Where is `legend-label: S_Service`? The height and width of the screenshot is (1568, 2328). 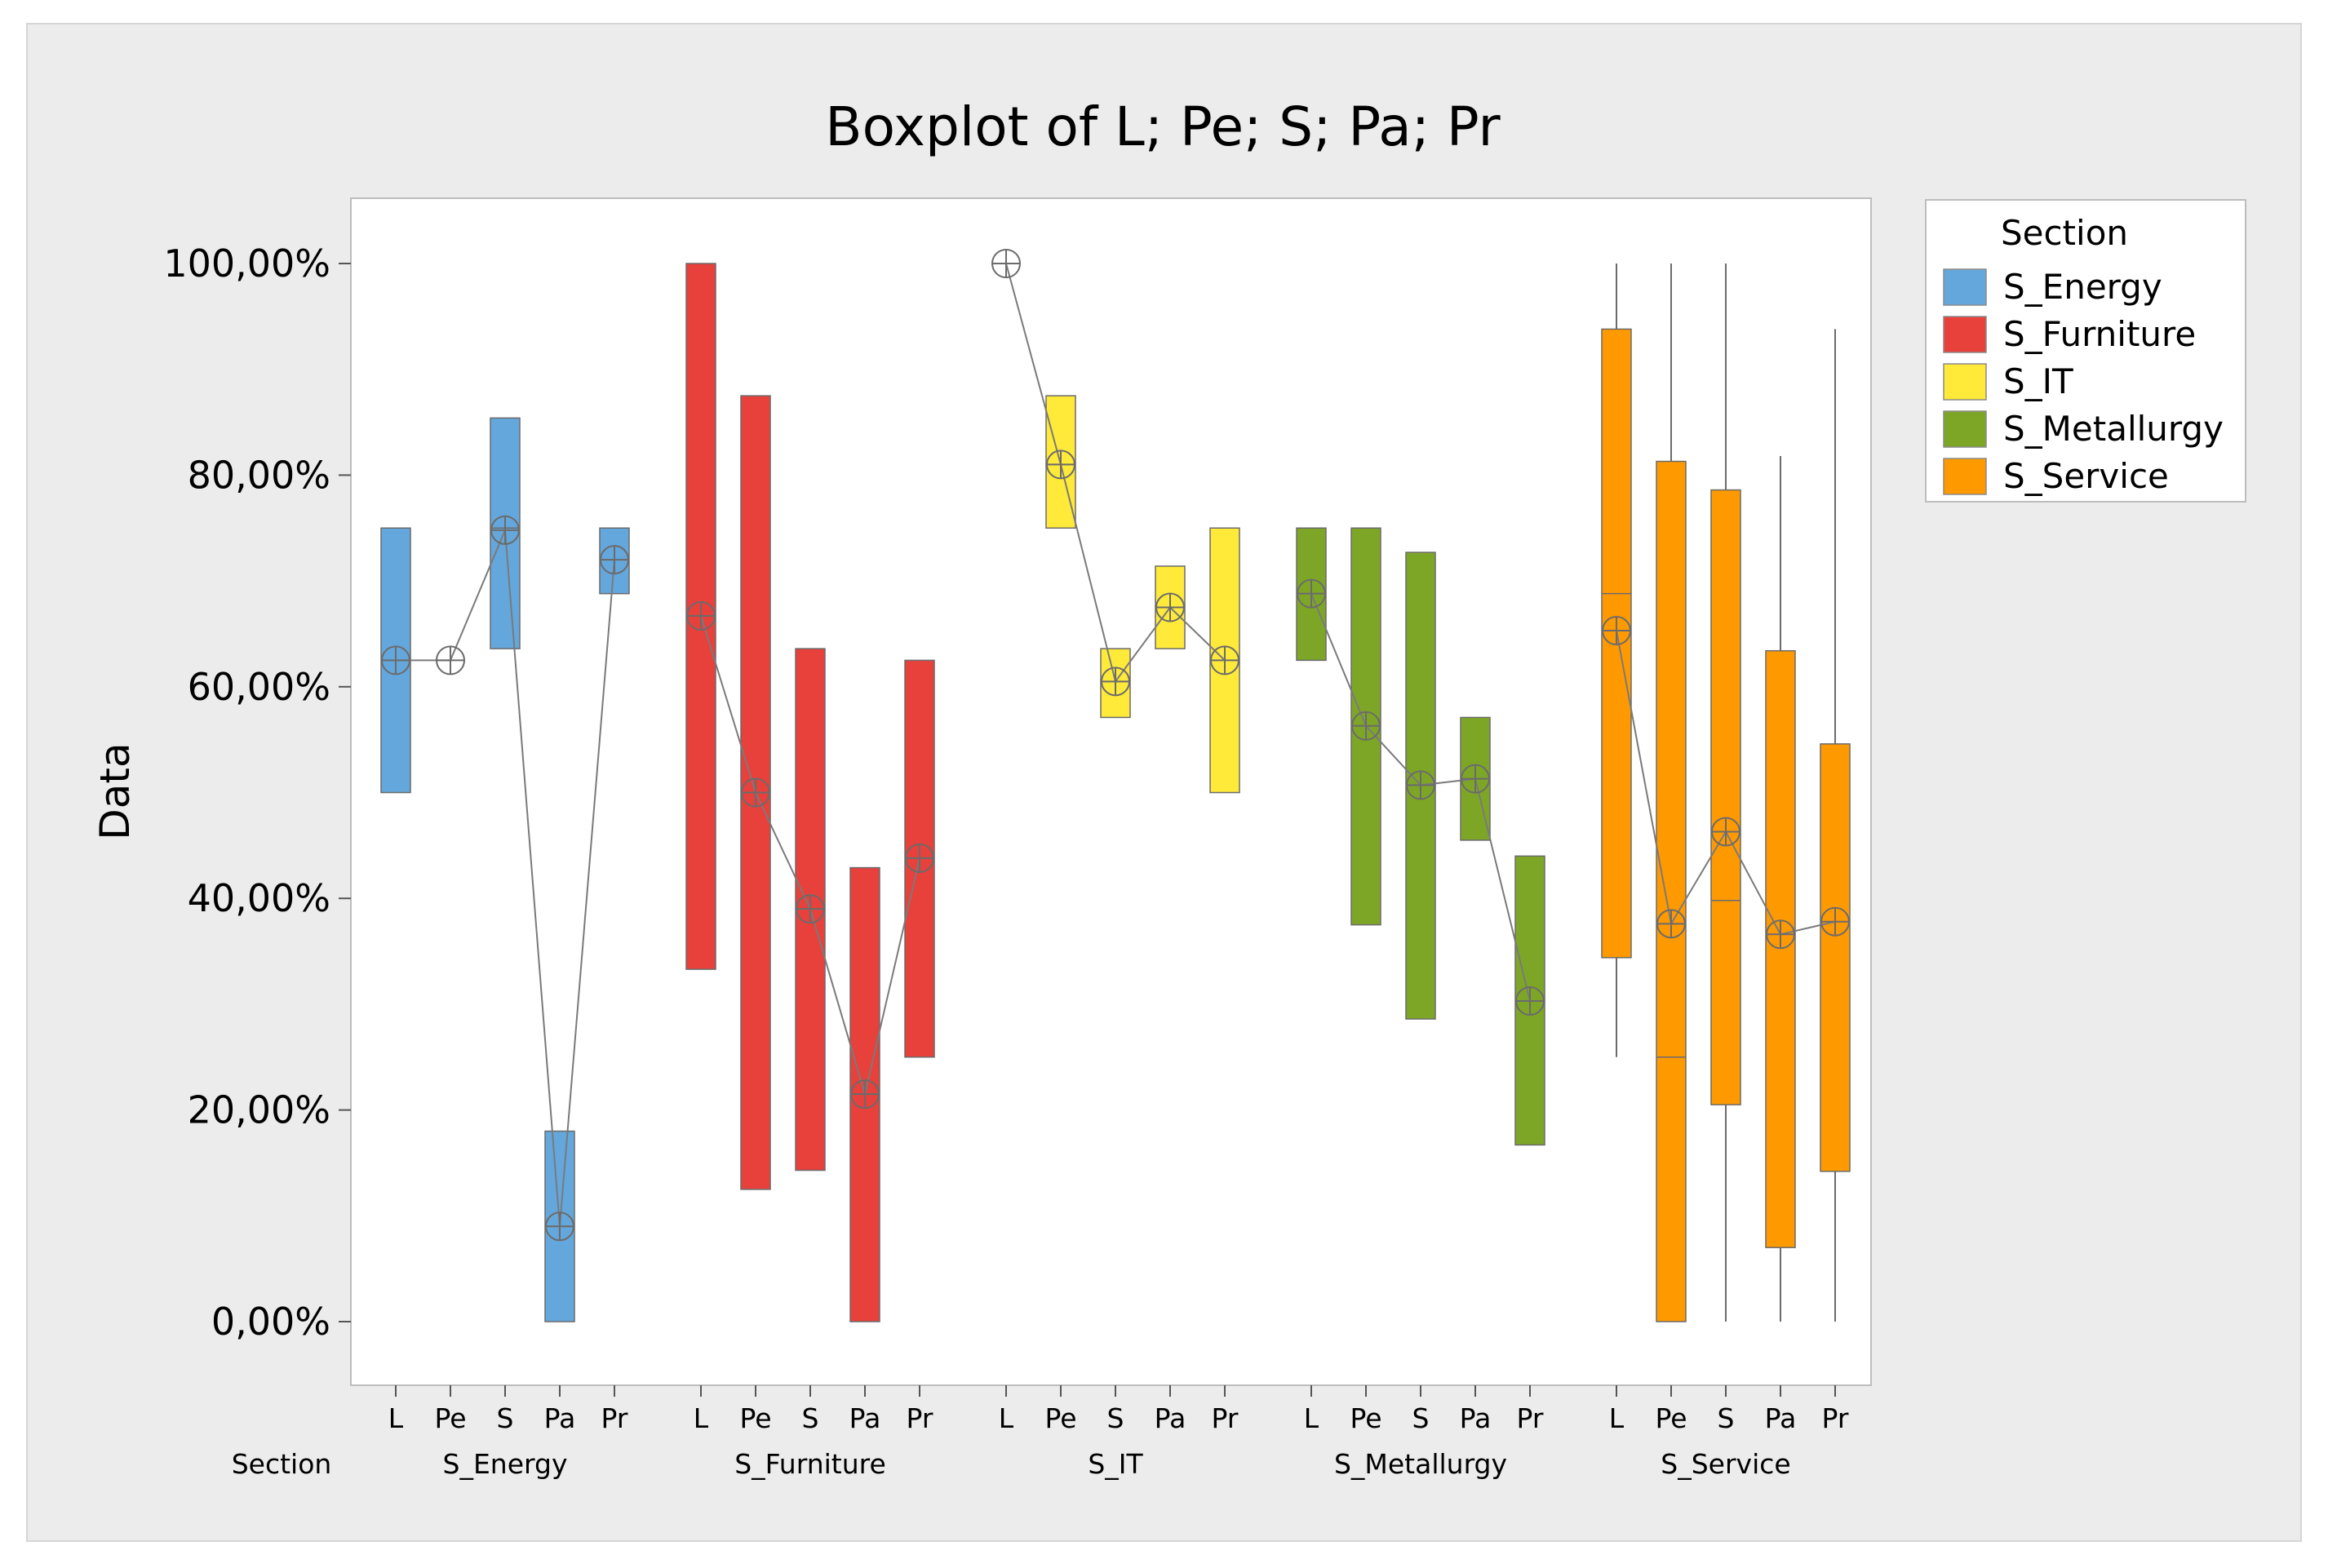
legend-label: S_Service is located at coordinates (2086, 476).